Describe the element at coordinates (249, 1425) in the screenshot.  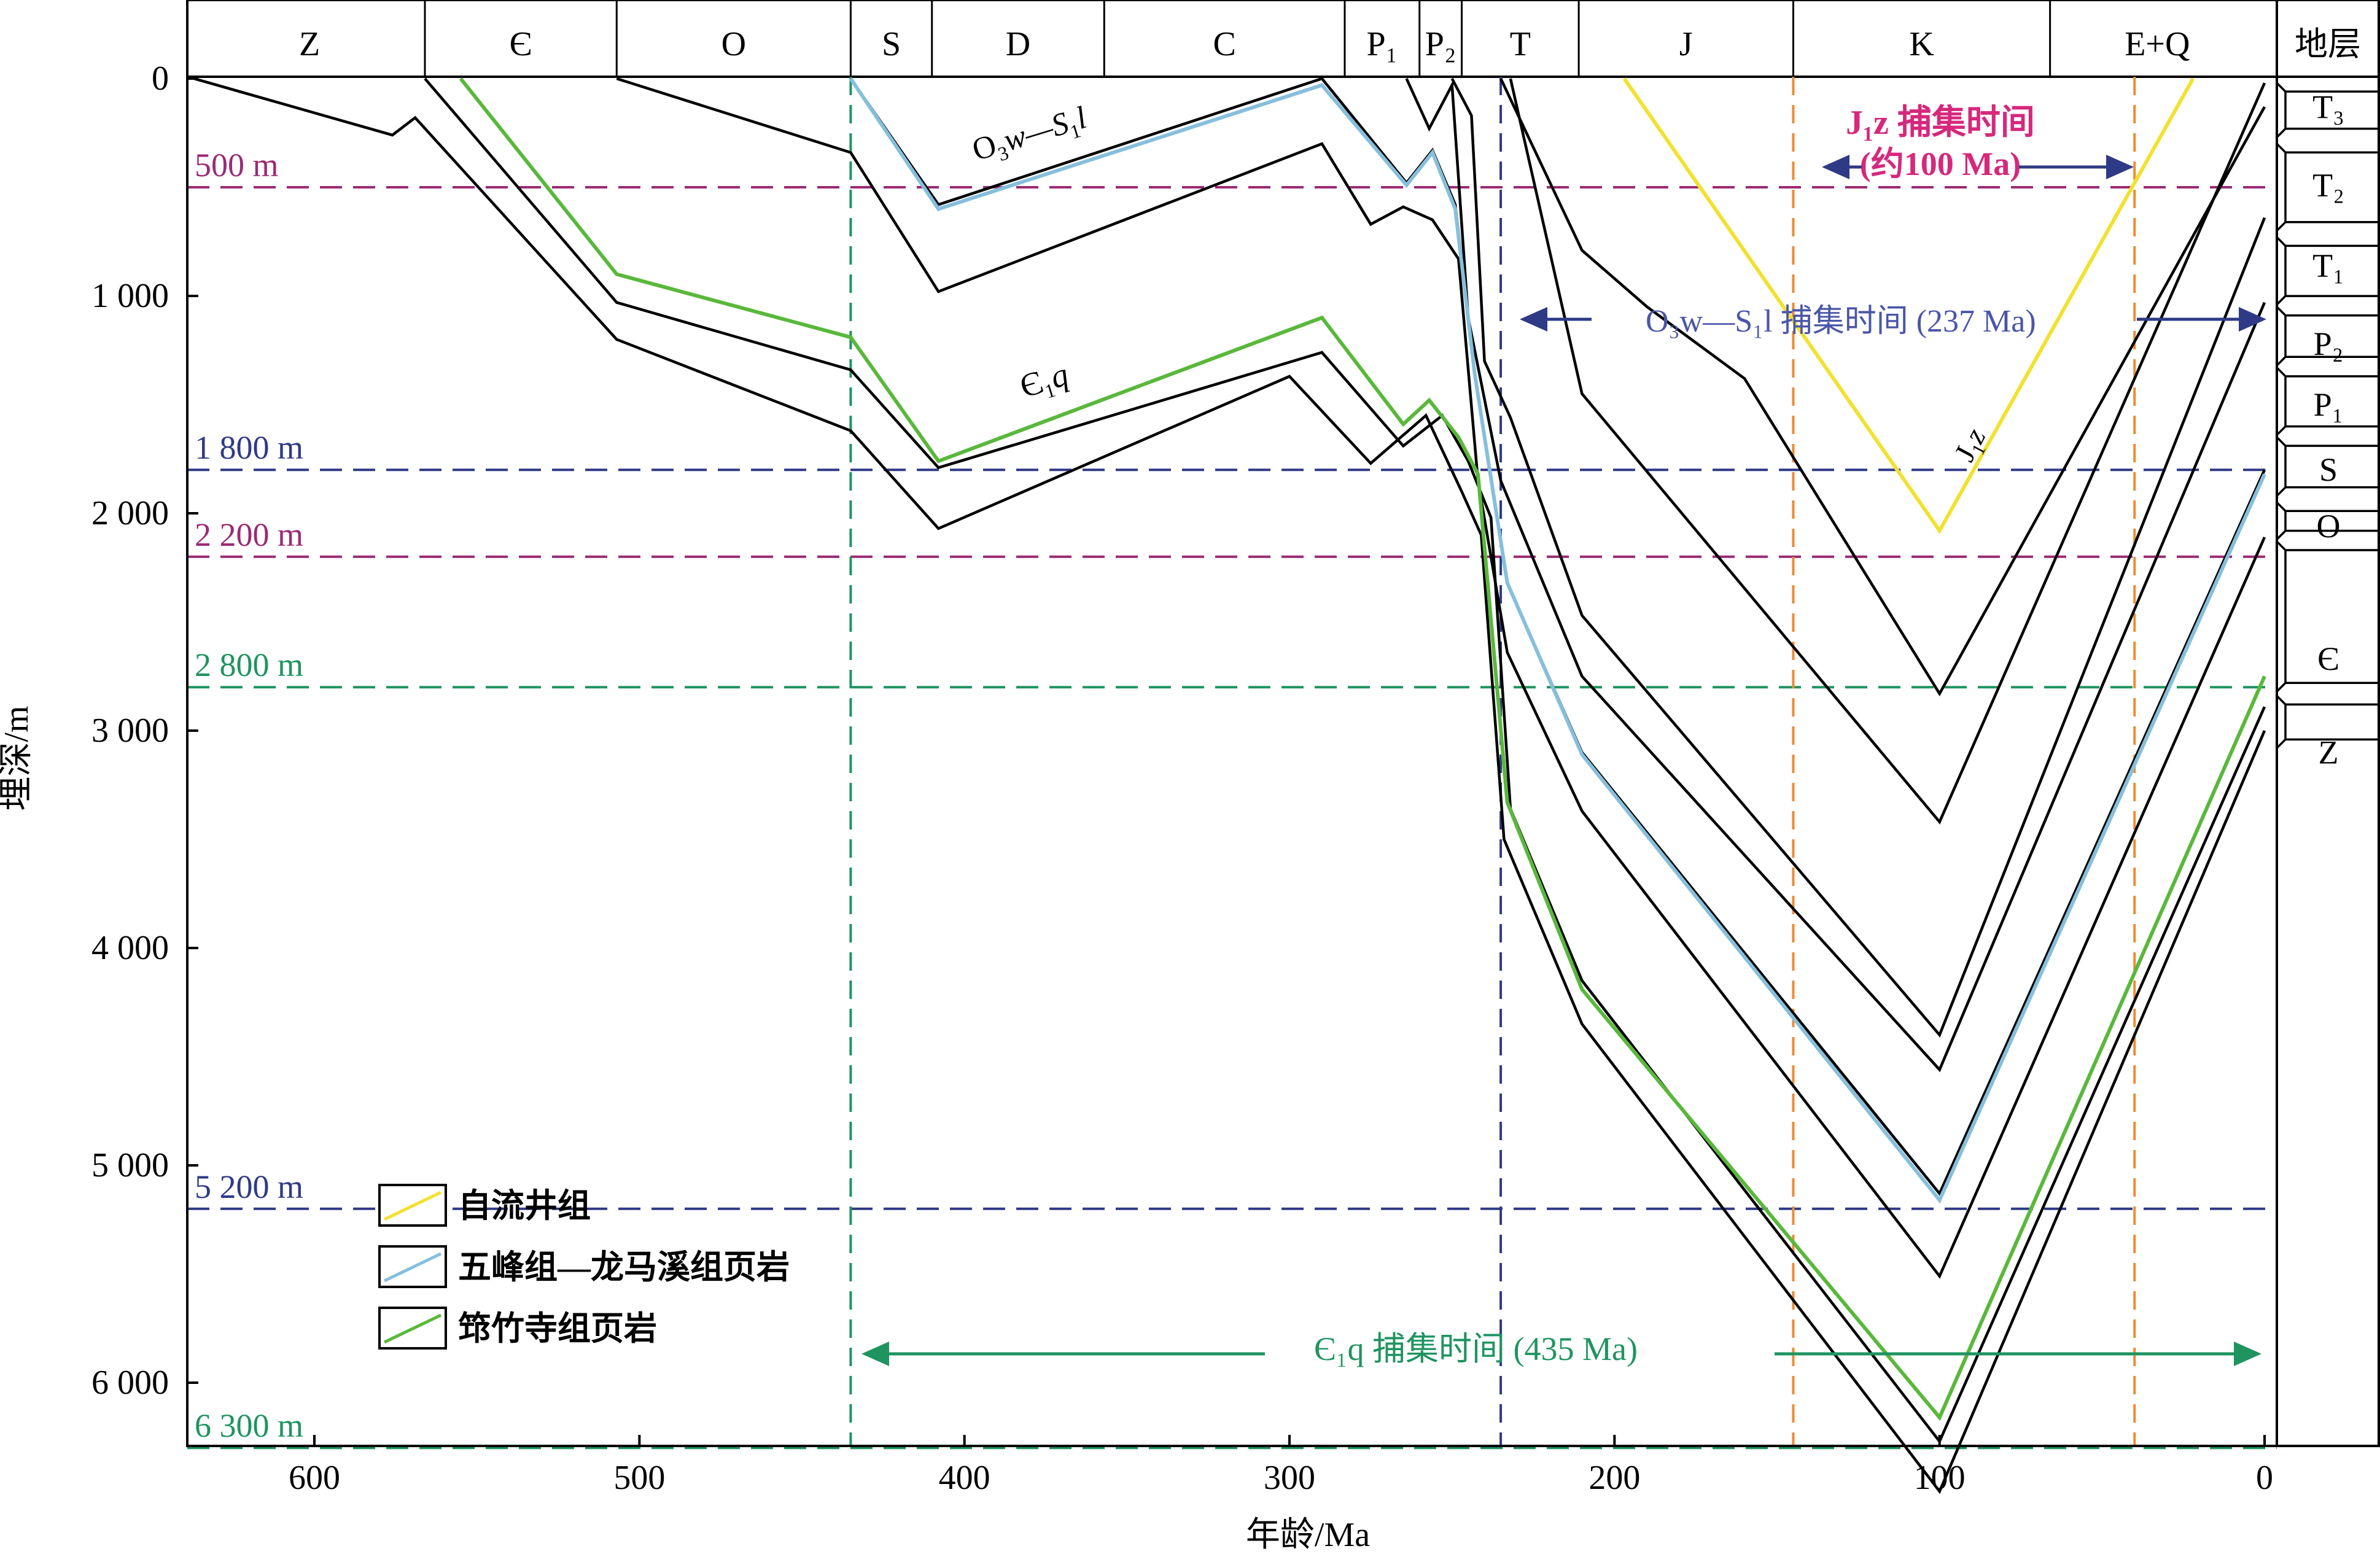
I see `depth-reference-label: 6 300 m` at that location.